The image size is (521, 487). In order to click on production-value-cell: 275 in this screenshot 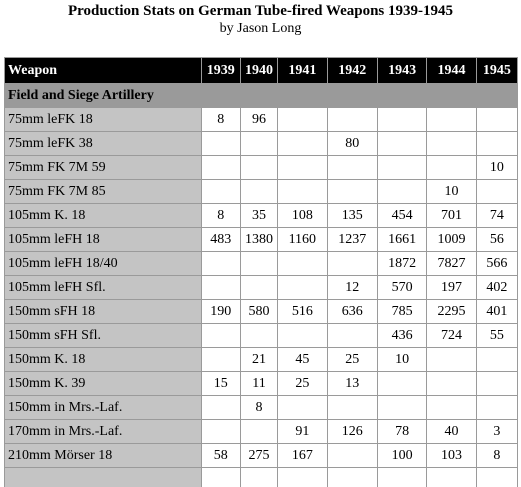, I will do `click(259, 455)`.